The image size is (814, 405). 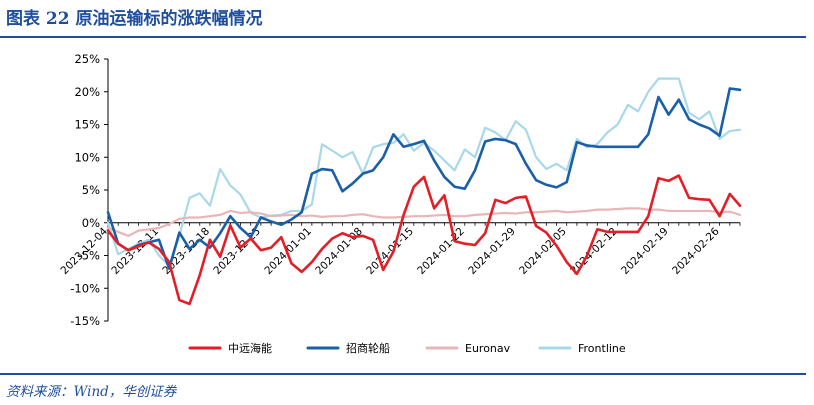 What do you see at coordinates (407, 348) in the screenshot?
I see `legend: 中远海能 招商轮船 Euronav Frontline` at bounding box center [407, 348].